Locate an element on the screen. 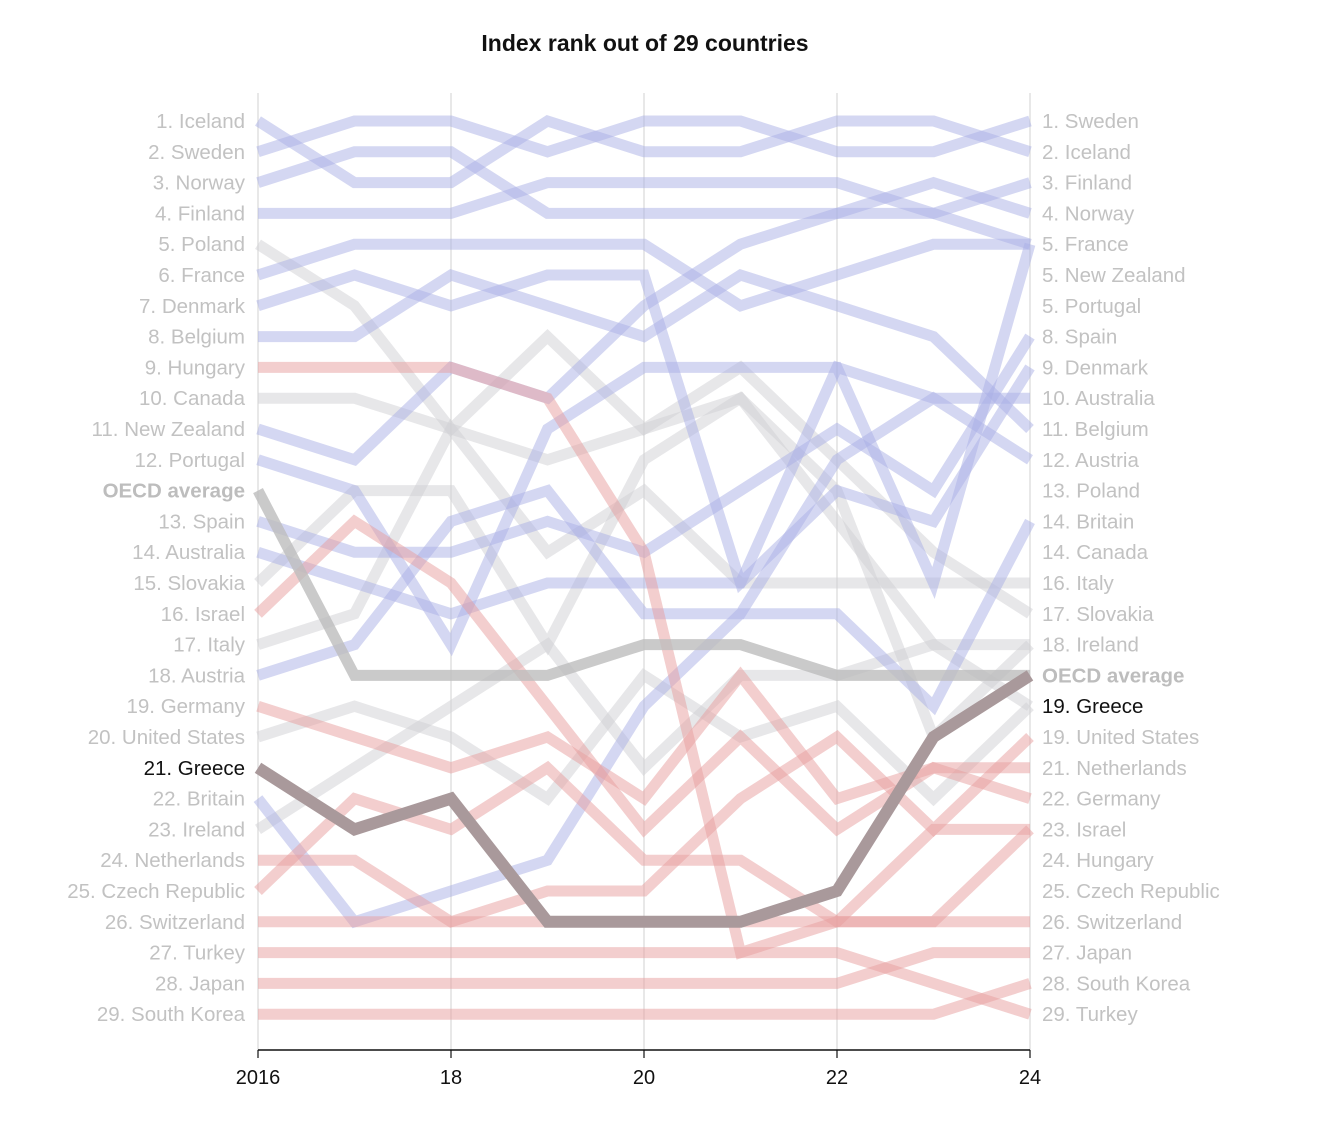  right-label-29-turkey: 29. Turkey is located at coordinates (1090, 1014).